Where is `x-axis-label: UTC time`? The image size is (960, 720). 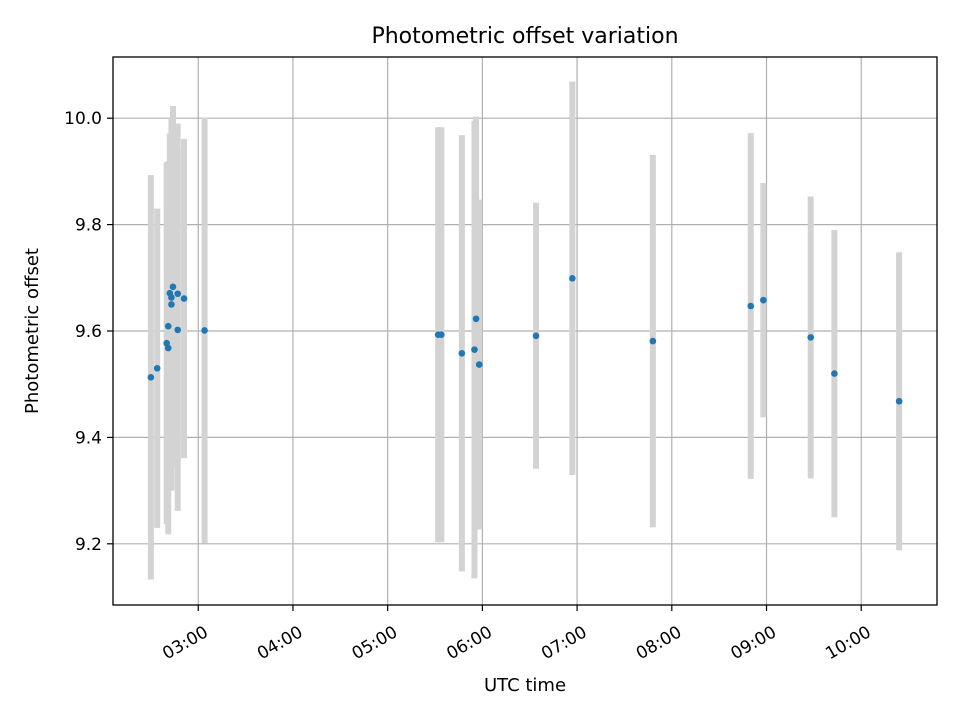
x-axis-label: UTC time is located at coordinates (525, 685).